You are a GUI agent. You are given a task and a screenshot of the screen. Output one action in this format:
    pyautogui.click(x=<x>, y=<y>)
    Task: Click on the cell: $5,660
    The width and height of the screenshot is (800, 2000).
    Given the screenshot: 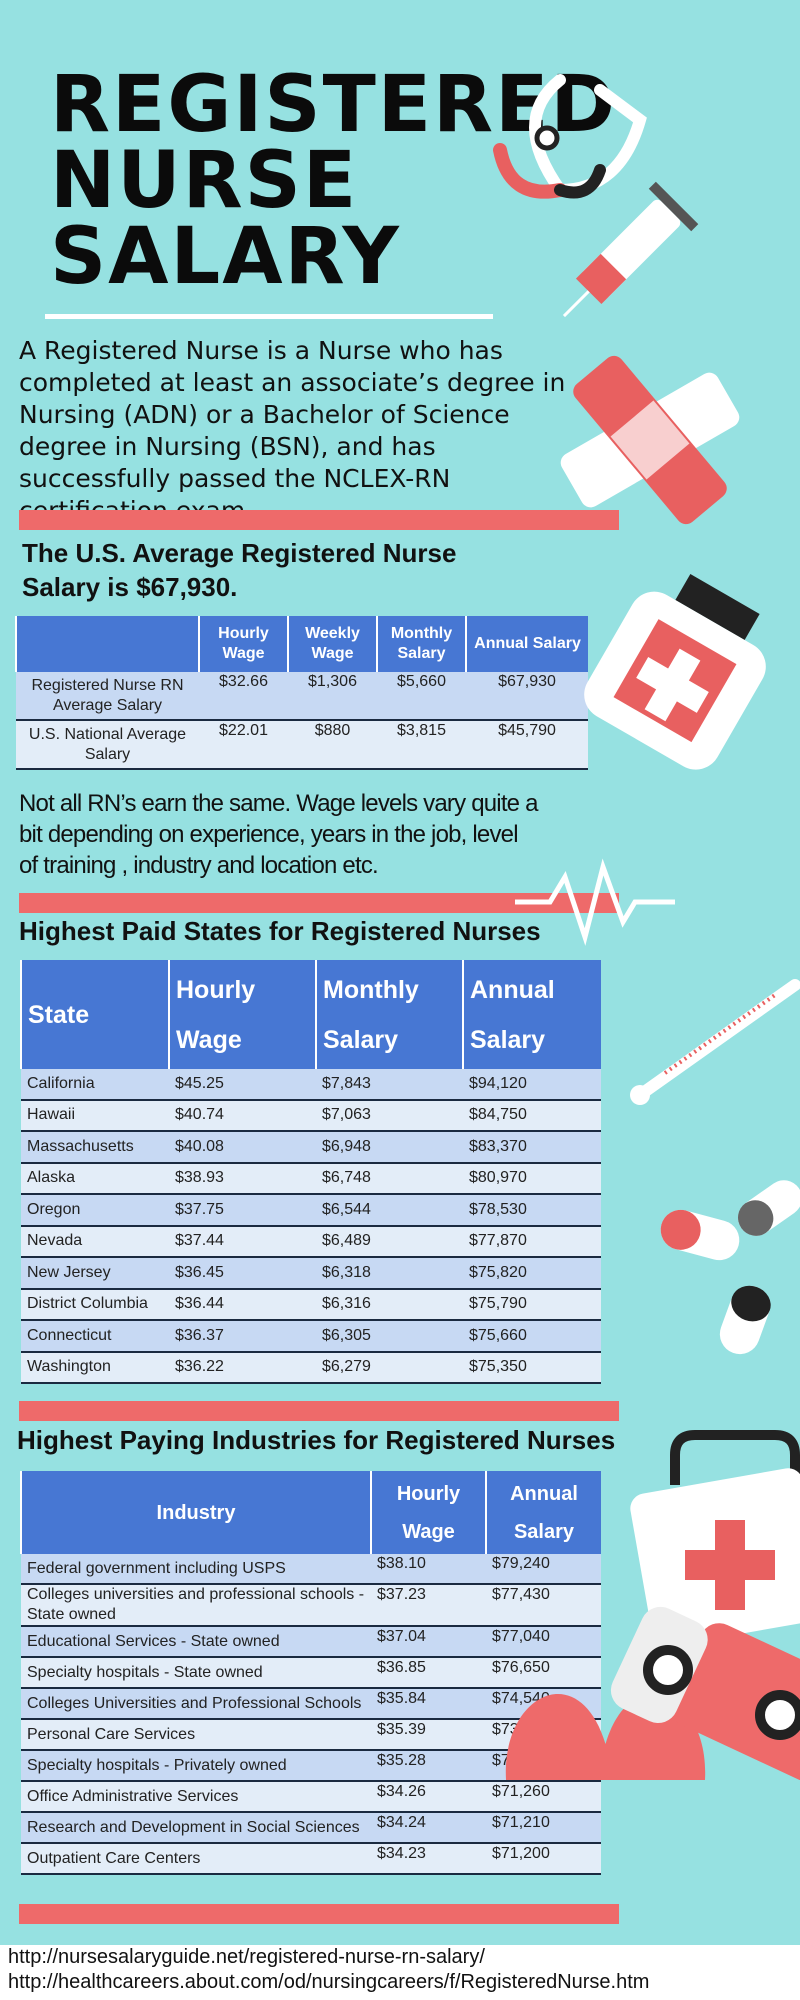 What is the action you would take?
    pyautogui.click(x=421, y=696)
    